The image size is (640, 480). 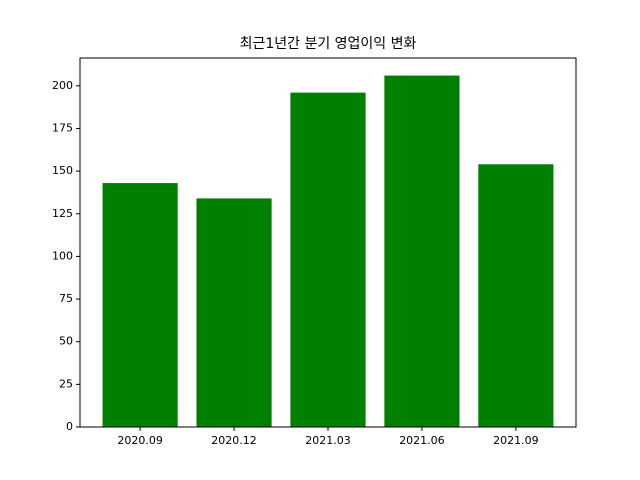 What do you see at coordinates (422, 440) in the screenshot?
I see `x-tick-label: 2021.06` at bounding box center [422, 440].